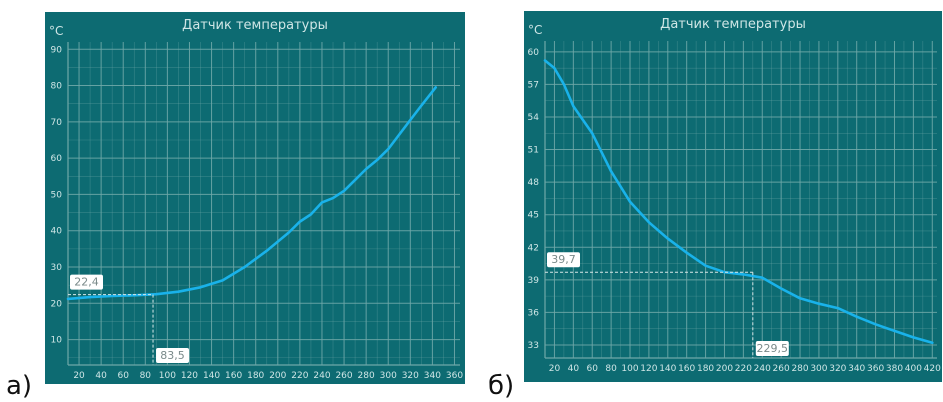 The height and width of the screenshot is (402, 943). I want to click on marker-x-label: 83,5, so click(172, 355).